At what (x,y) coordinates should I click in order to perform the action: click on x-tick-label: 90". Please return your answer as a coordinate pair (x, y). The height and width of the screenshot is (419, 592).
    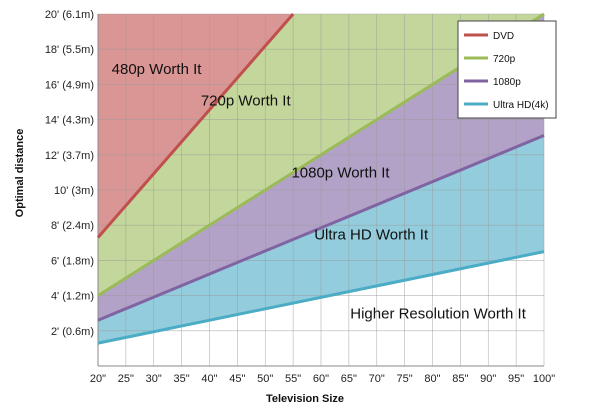
    Looking at the image, I should click on (488, 379).